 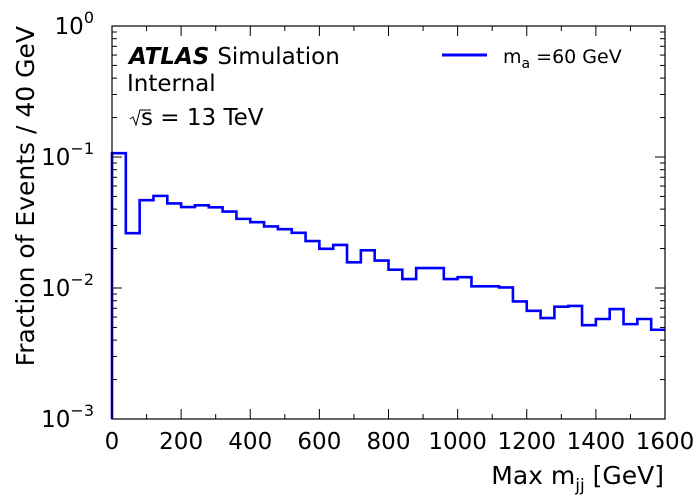 What do you see at coordinates (457, 442) in the screenshot?
I see `x-tick-label: 1000` at bounding box center [457, 442].